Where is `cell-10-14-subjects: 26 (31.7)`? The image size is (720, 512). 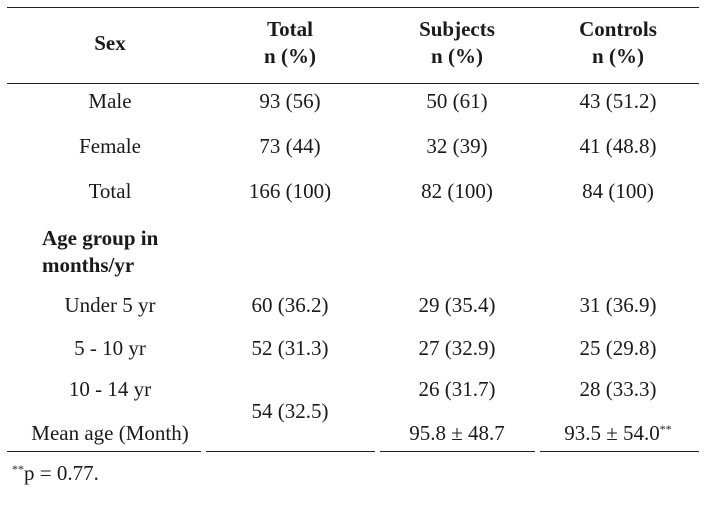
cell-10-14-subjects: 26 (31.7) is located at coordinates (457, 389).